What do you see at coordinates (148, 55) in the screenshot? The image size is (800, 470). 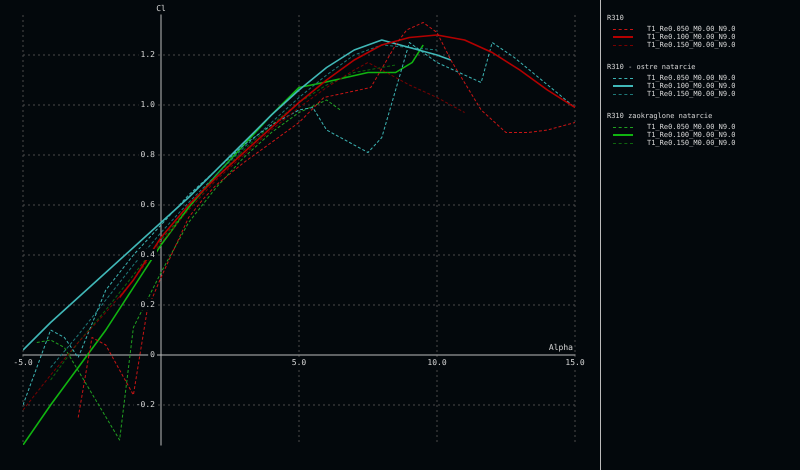 I see `y-tick-label: 1.2` at bounding box center [148, 55].